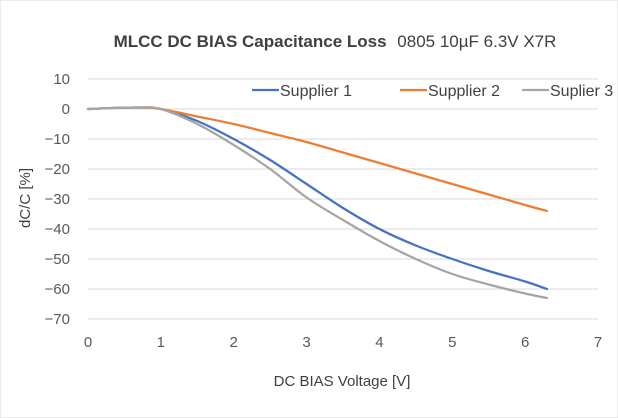 The height and width of the screenshot is (418, 618). What do you see at coordinates (581, 91) in the screenshot?
I see `legend-label-3: Suplier 3` at bounding box center [581, 91].